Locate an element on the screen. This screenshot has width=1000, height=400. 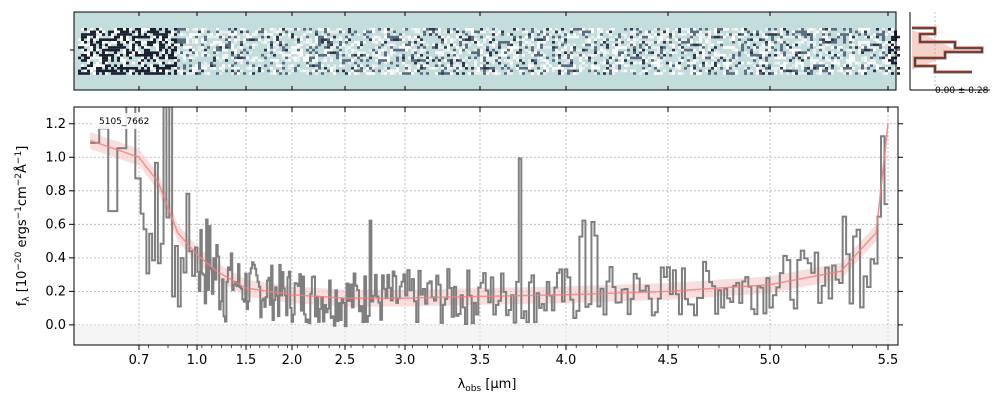
y-tick-label: 0.8 is located at coordinates (55, 191).